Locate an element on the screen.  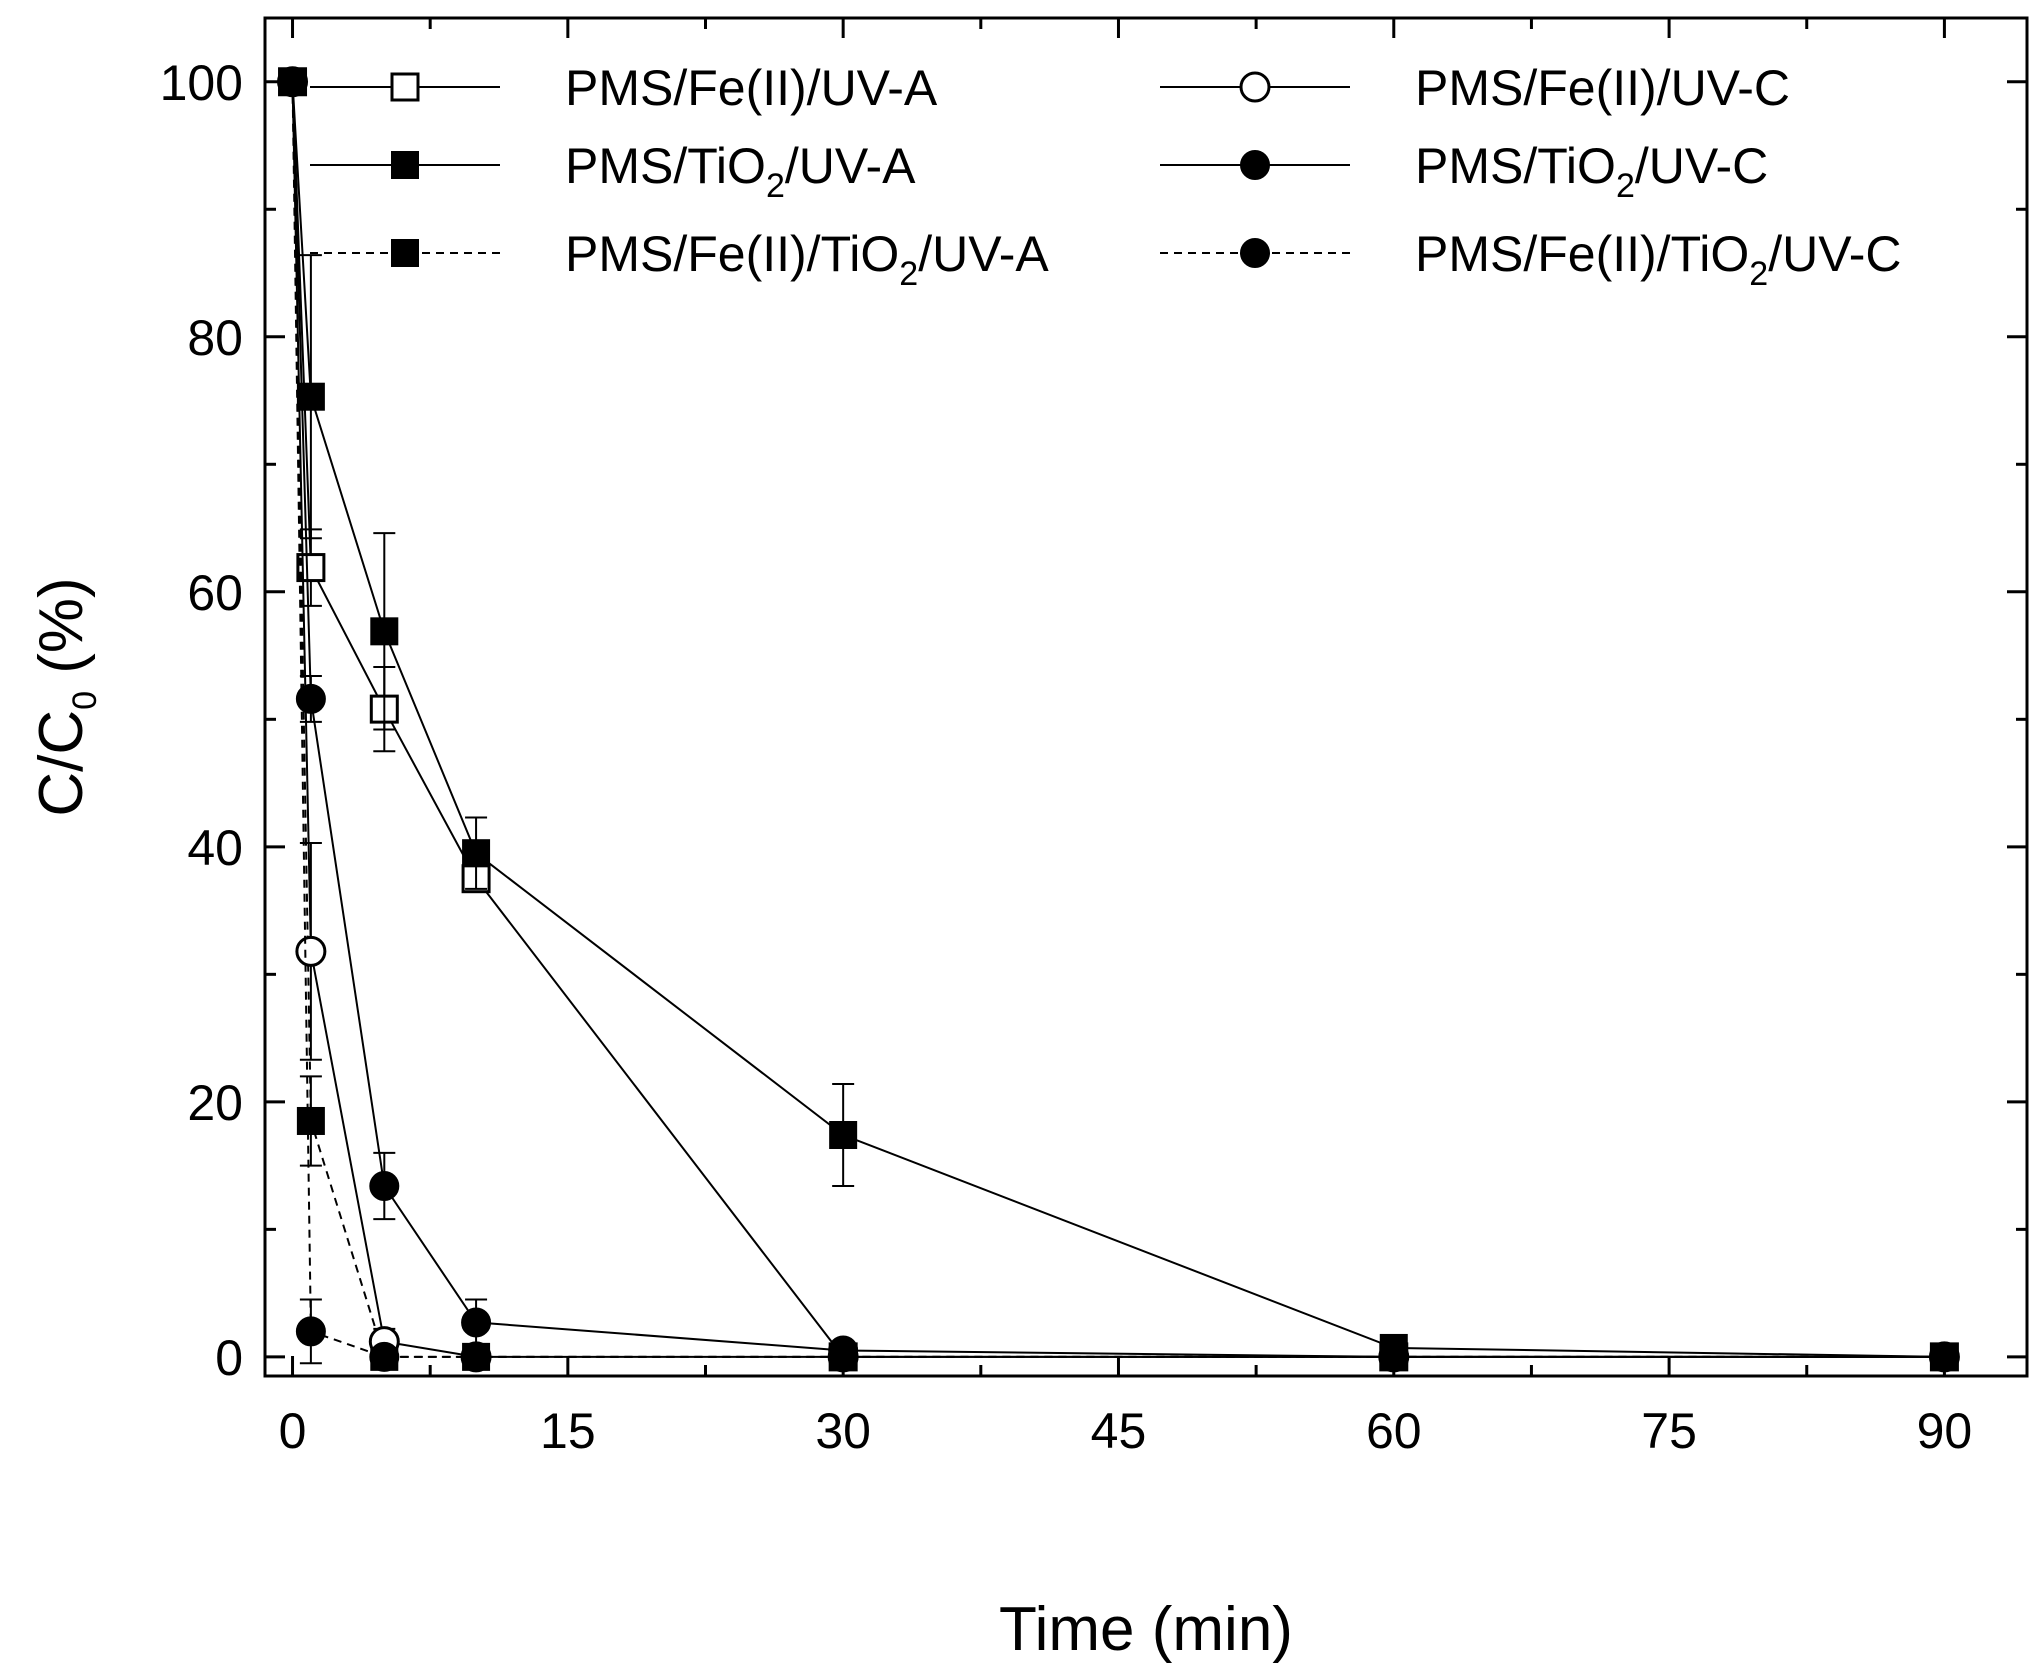
legend-label: PMS/Fe(II)/TiO2/UV-C is located at coordinates (1658, 259).